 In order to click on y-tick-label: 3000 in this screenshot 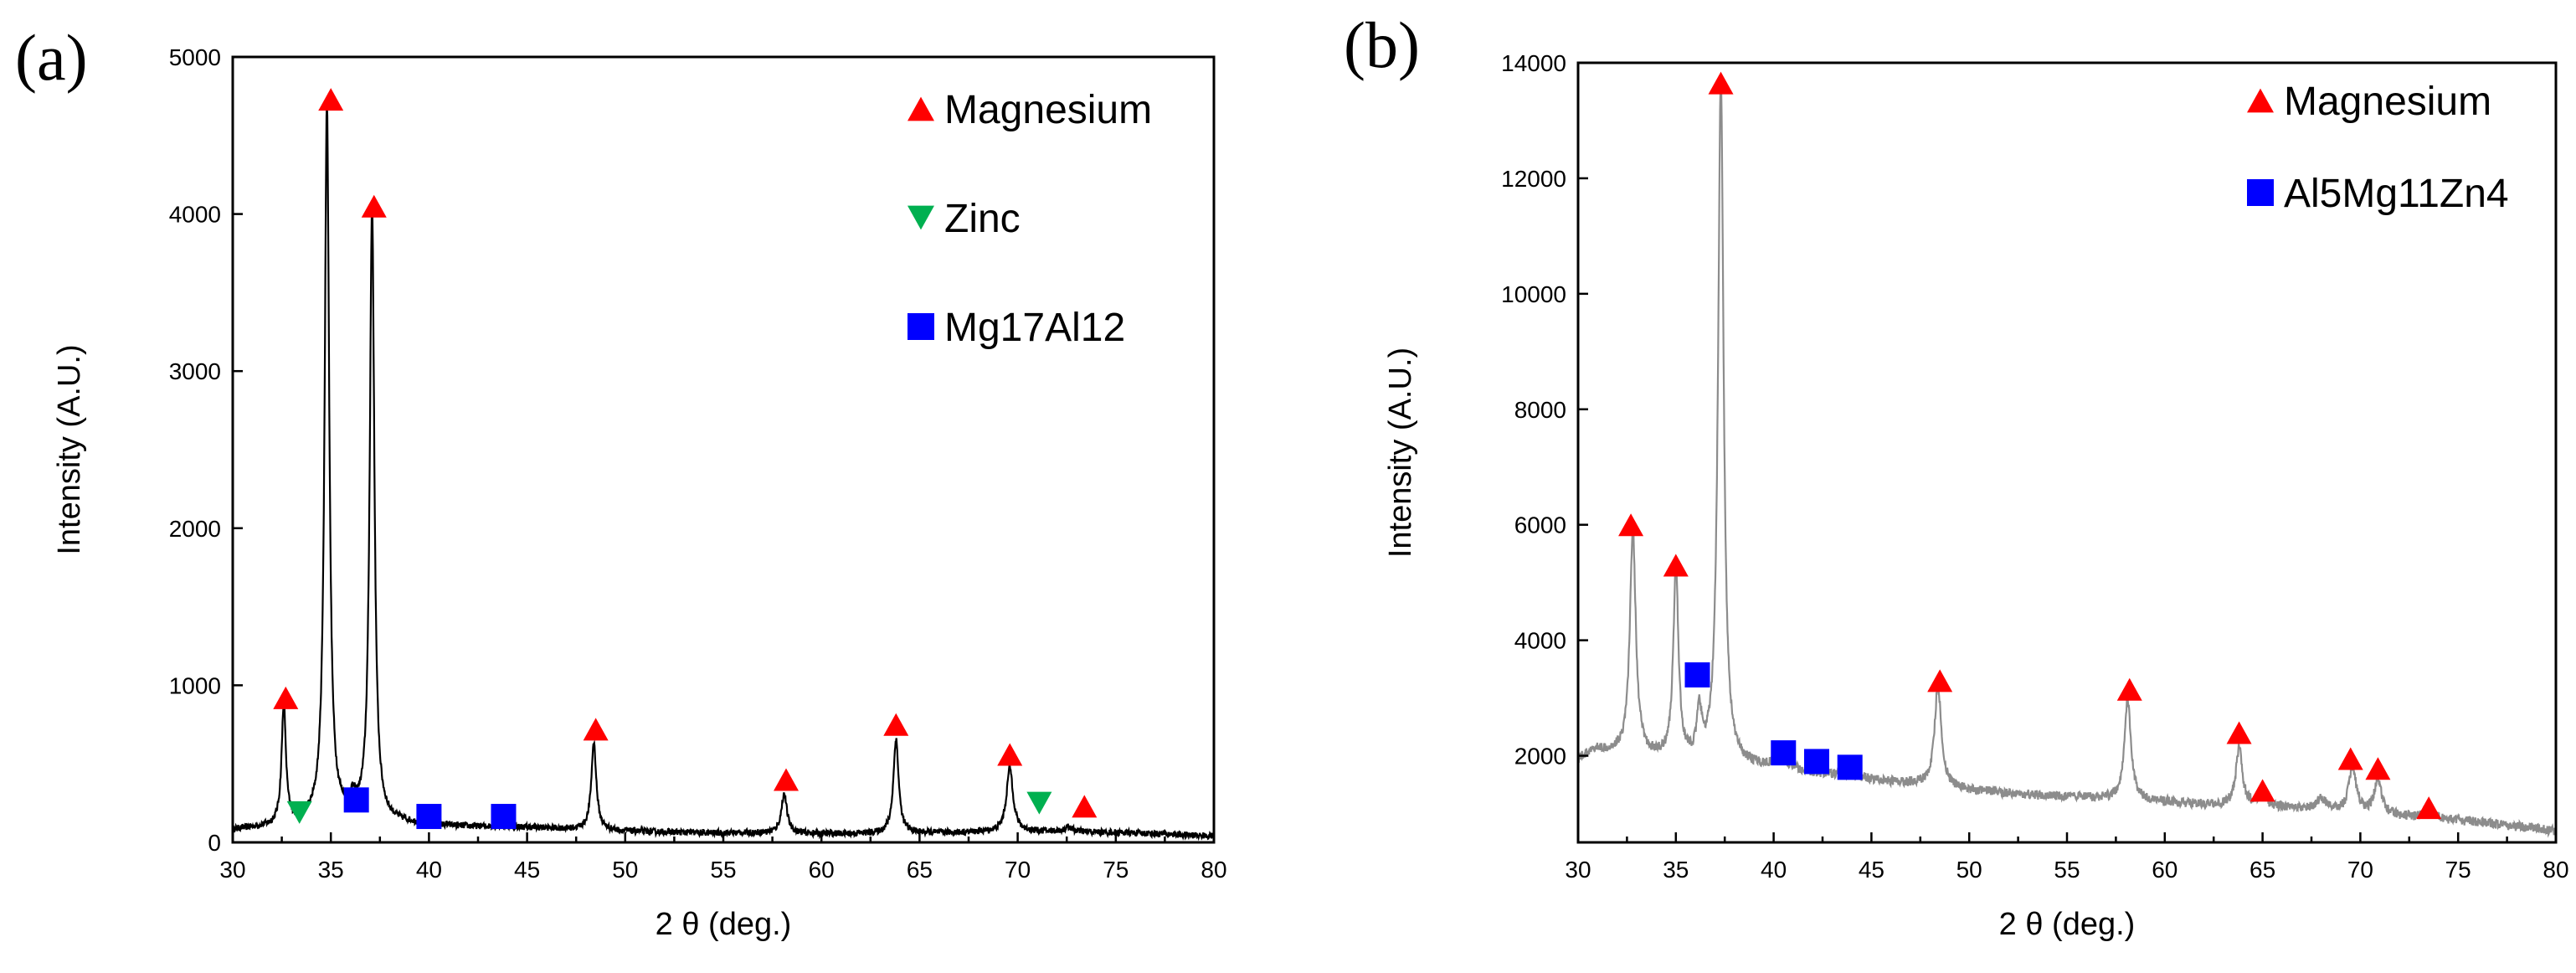, I will do `click(195, 371)`.